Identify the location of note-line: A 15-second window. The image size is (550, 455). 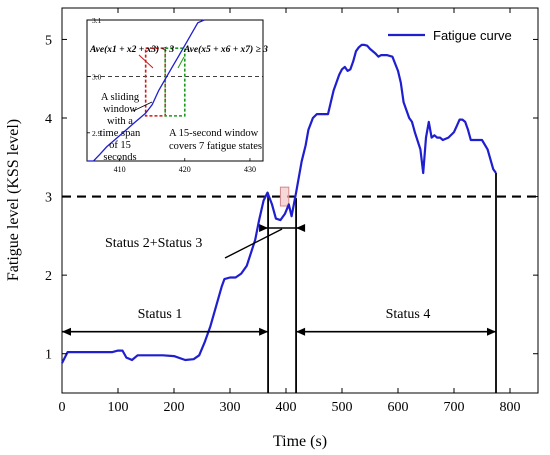
(214, 133).